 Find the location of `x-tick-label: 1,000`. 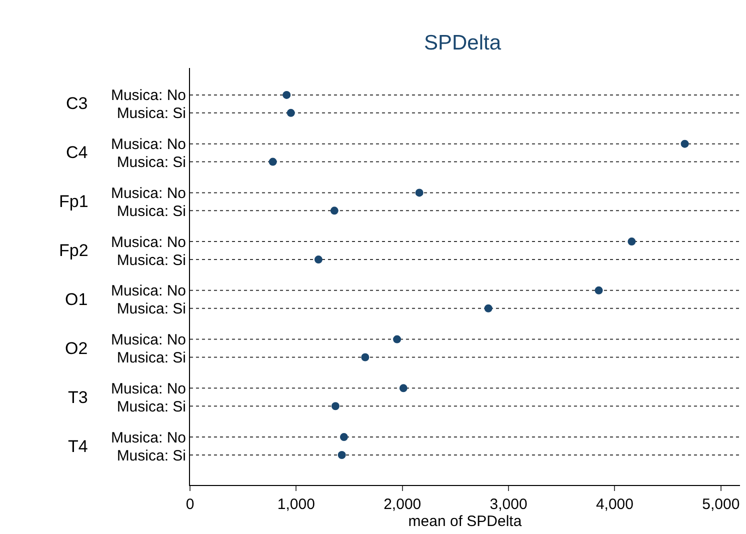

x-tick-label: 1,000 is located at coordinates (296, 504).